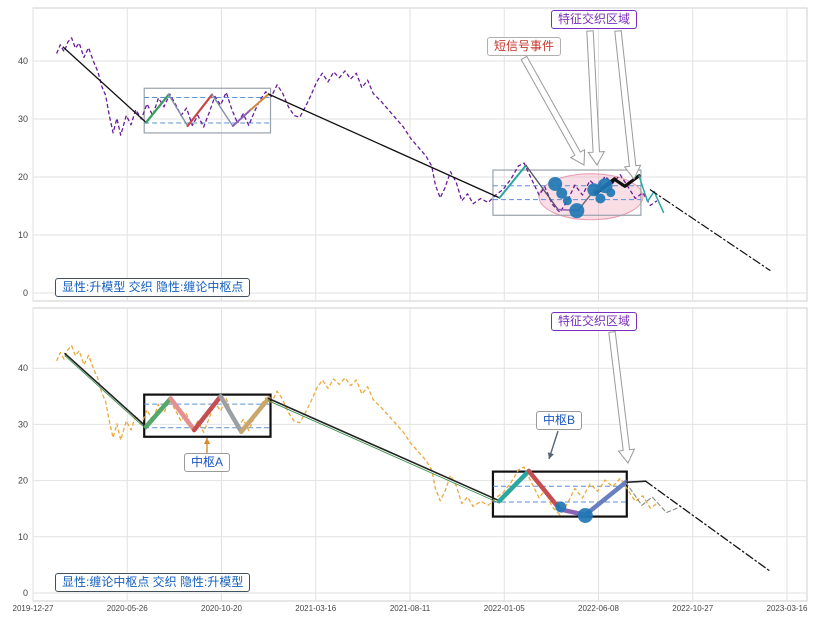  Describe the element at coordinates (594, 19) in the screenshot. I see `annotation-feature-zone-top: 特征交织区域` at that location.